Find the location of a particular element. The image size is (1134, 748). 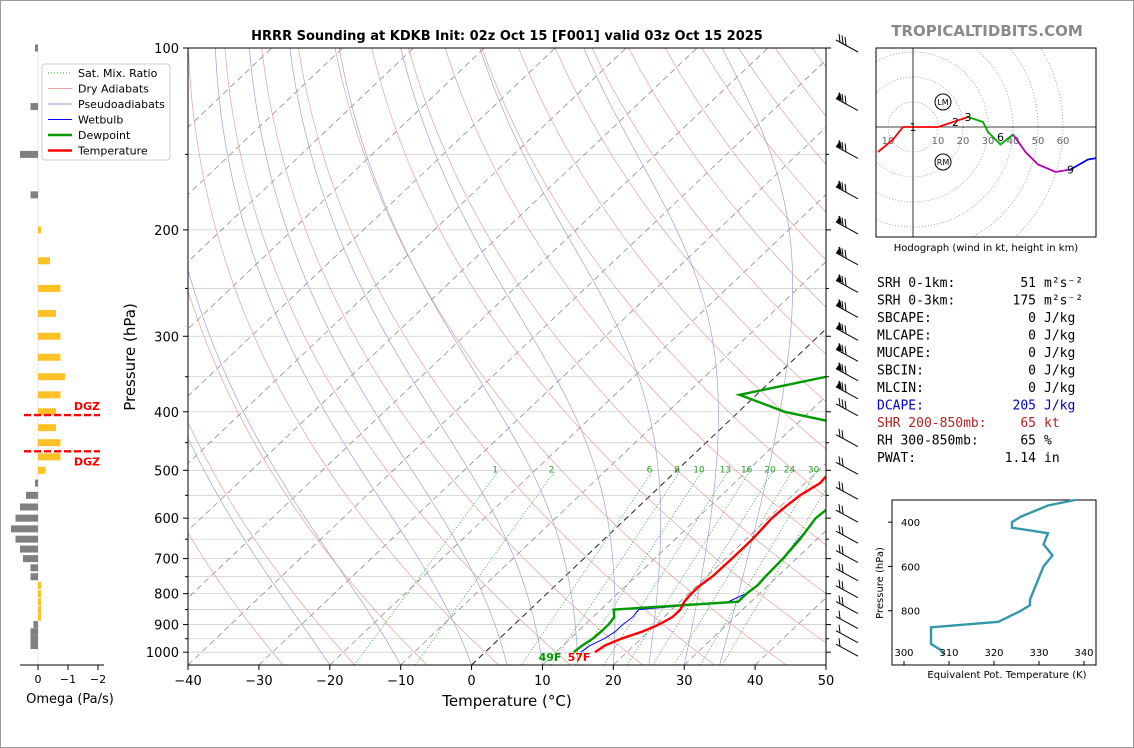

x-tick-label: 0 is located at coordinates (471, 681).